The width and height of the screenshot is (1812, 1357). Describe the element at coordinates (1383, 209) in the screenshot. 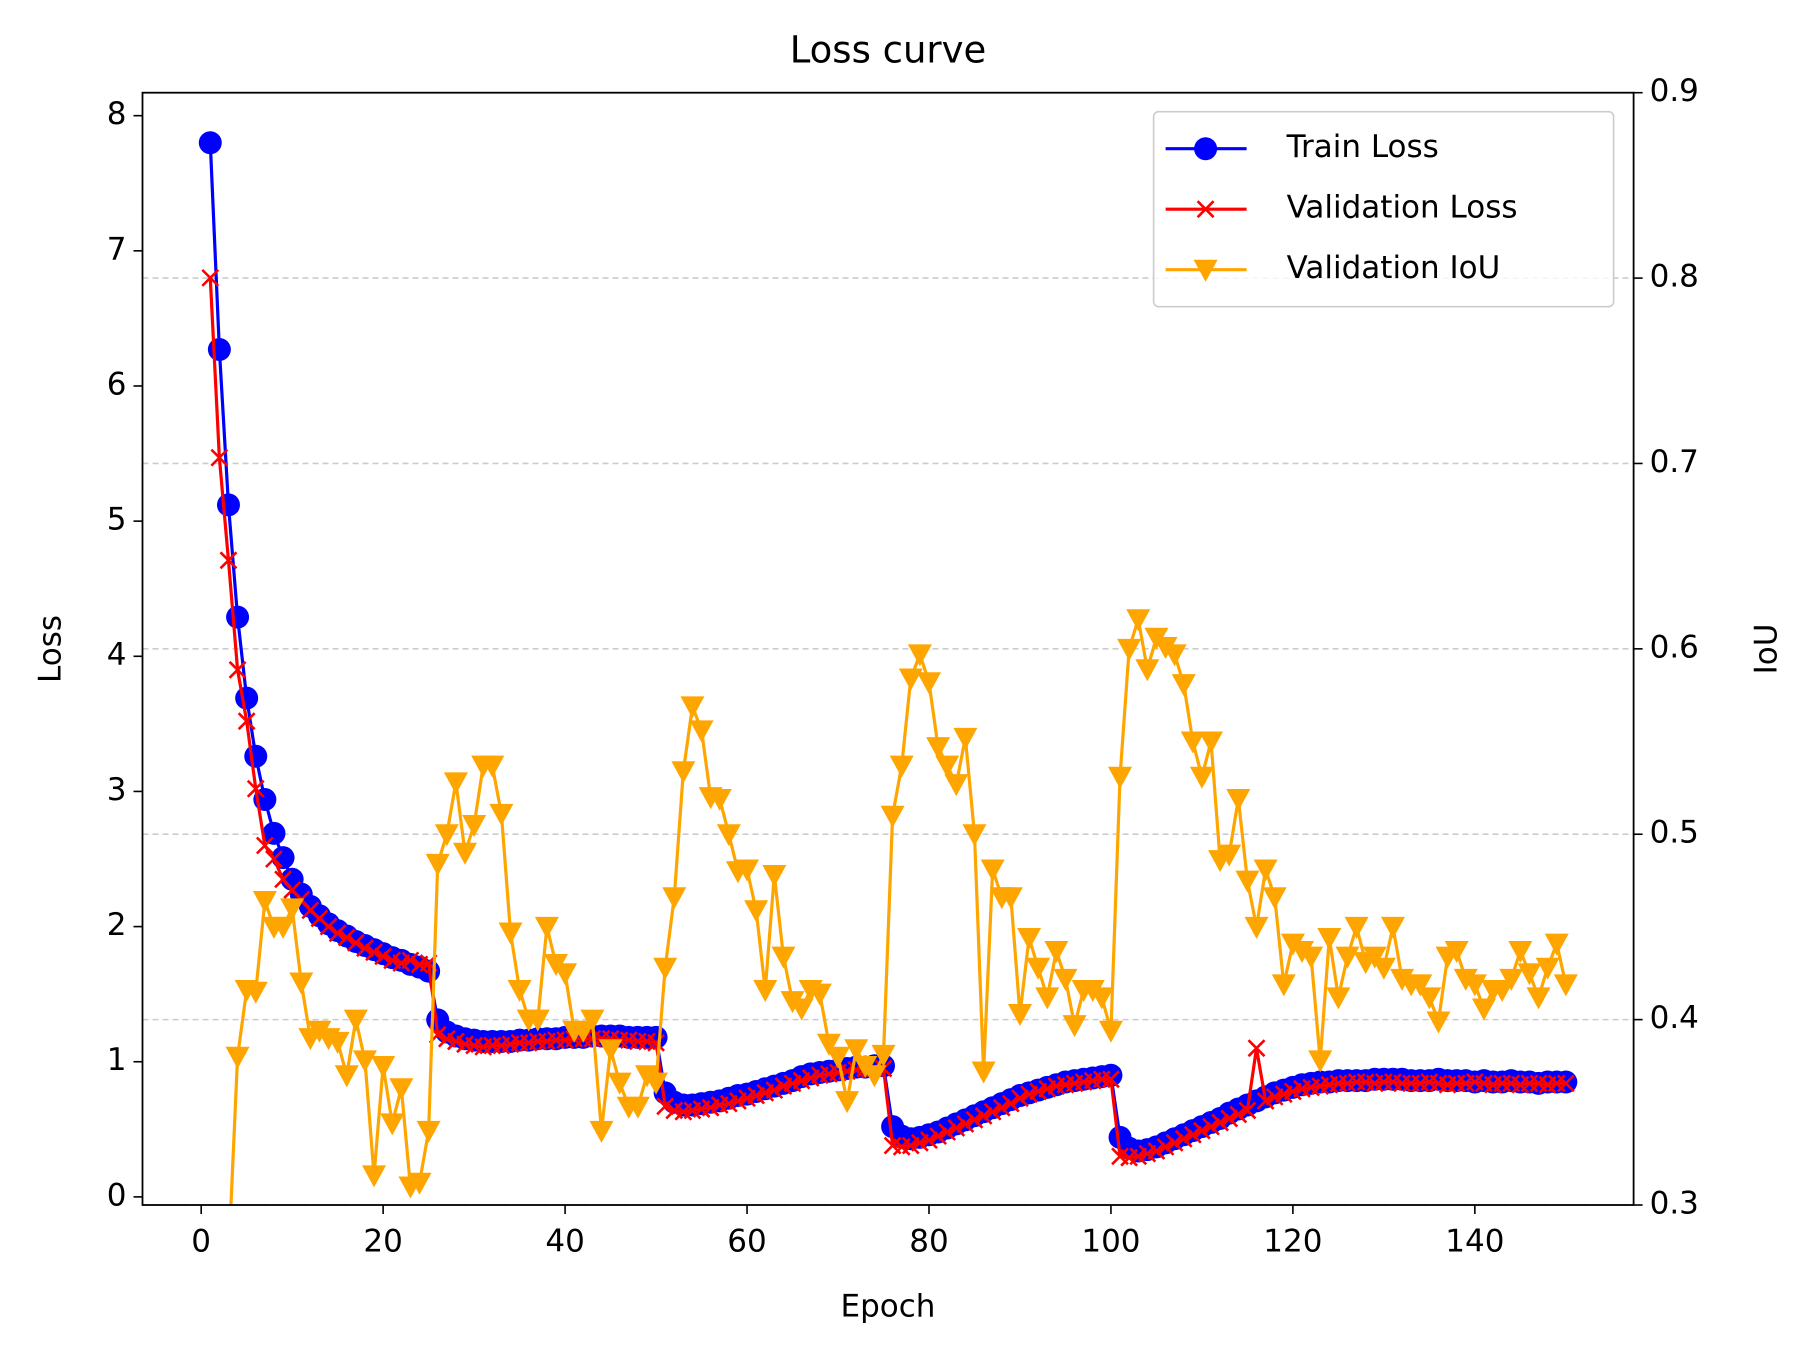

I see `legend-box` at that location.